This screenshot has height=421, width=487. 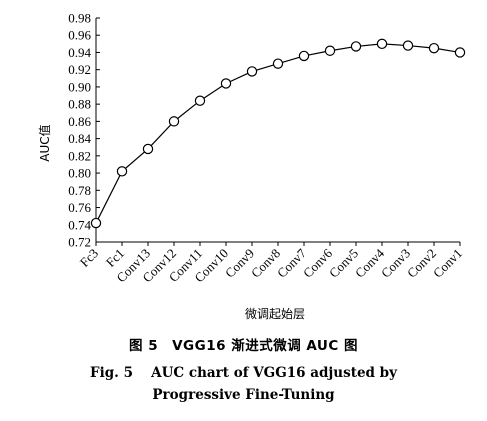 What do you see at coordinates (79, 224) in the screenshot?
I see `y-tick-label: 0.74` at bounding box center [79, 224].